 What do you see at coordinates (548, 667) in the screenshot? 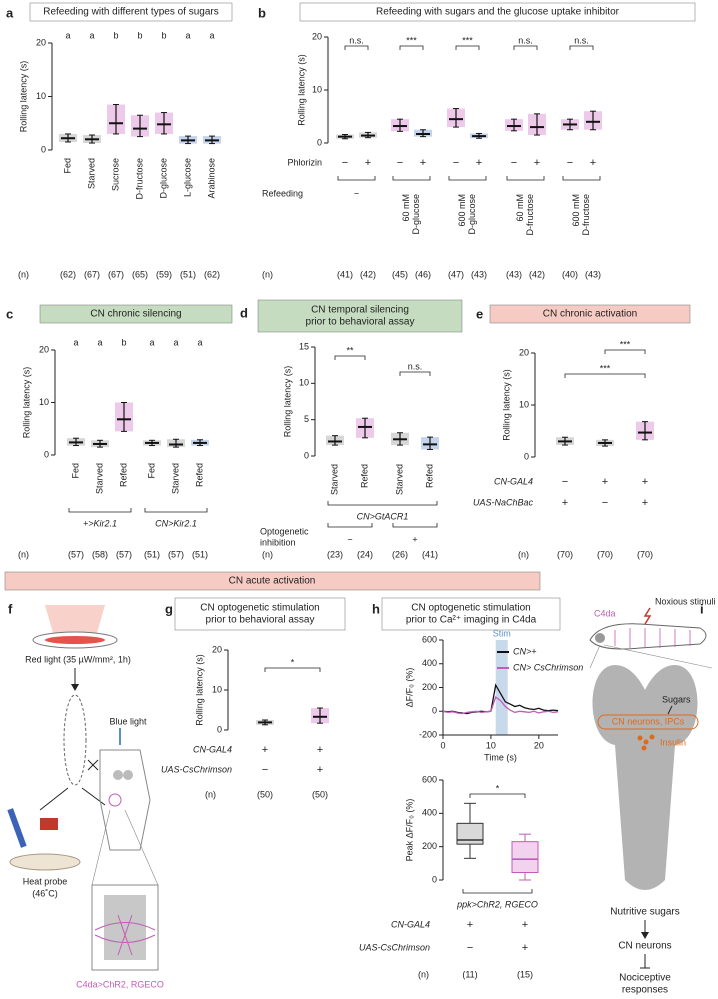
I see `legend-label: CN> CsChrimson` at bounding box center [548, 667].